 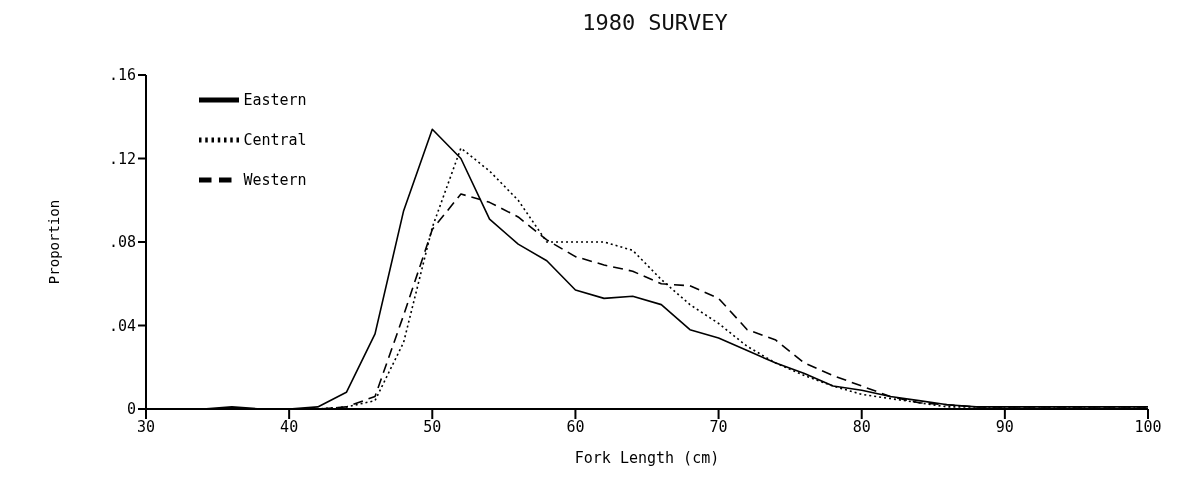 What do you see at coordinates (275, 99) in the screenshot?
I see `legend-label: Eastern` at bounding box center [275, 99].